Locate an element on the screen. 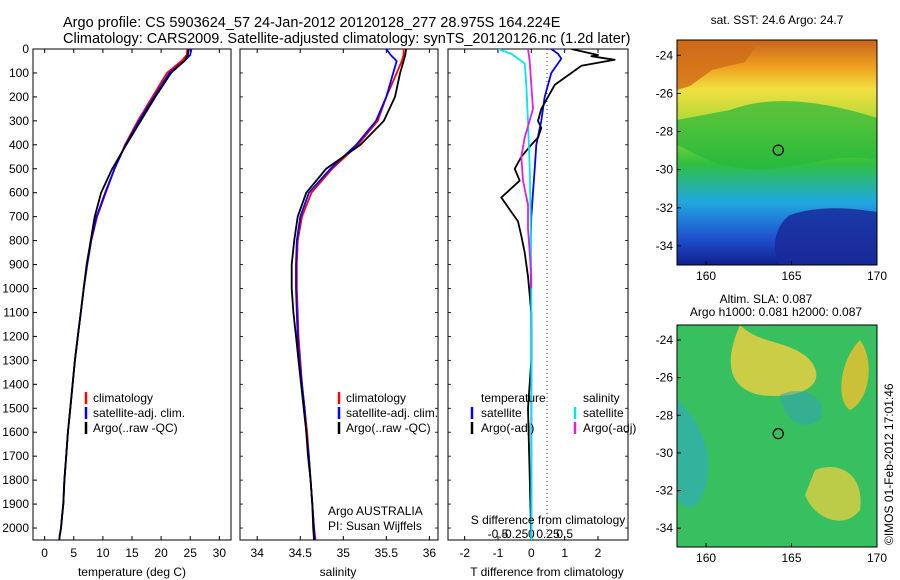 This screenshot has width=900, height=580. sla-map-frame is located at coordinates (777, 436).